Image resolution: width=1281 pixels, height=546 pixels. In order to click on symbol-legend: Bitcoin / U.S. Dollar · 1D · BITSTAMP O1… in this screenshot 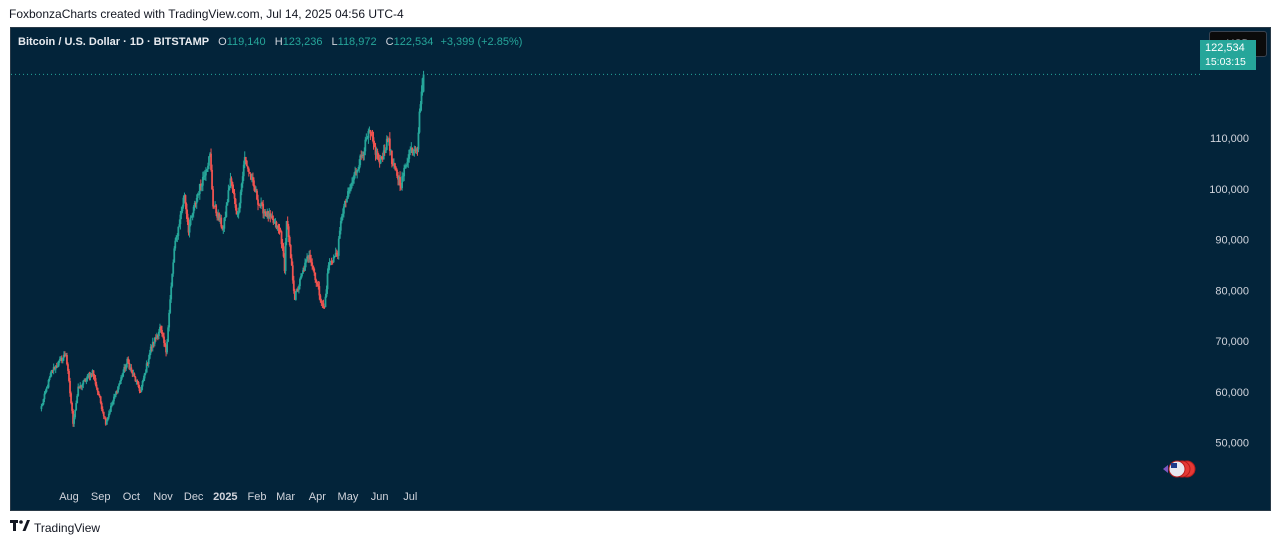, I will do `click(270, 42)`.